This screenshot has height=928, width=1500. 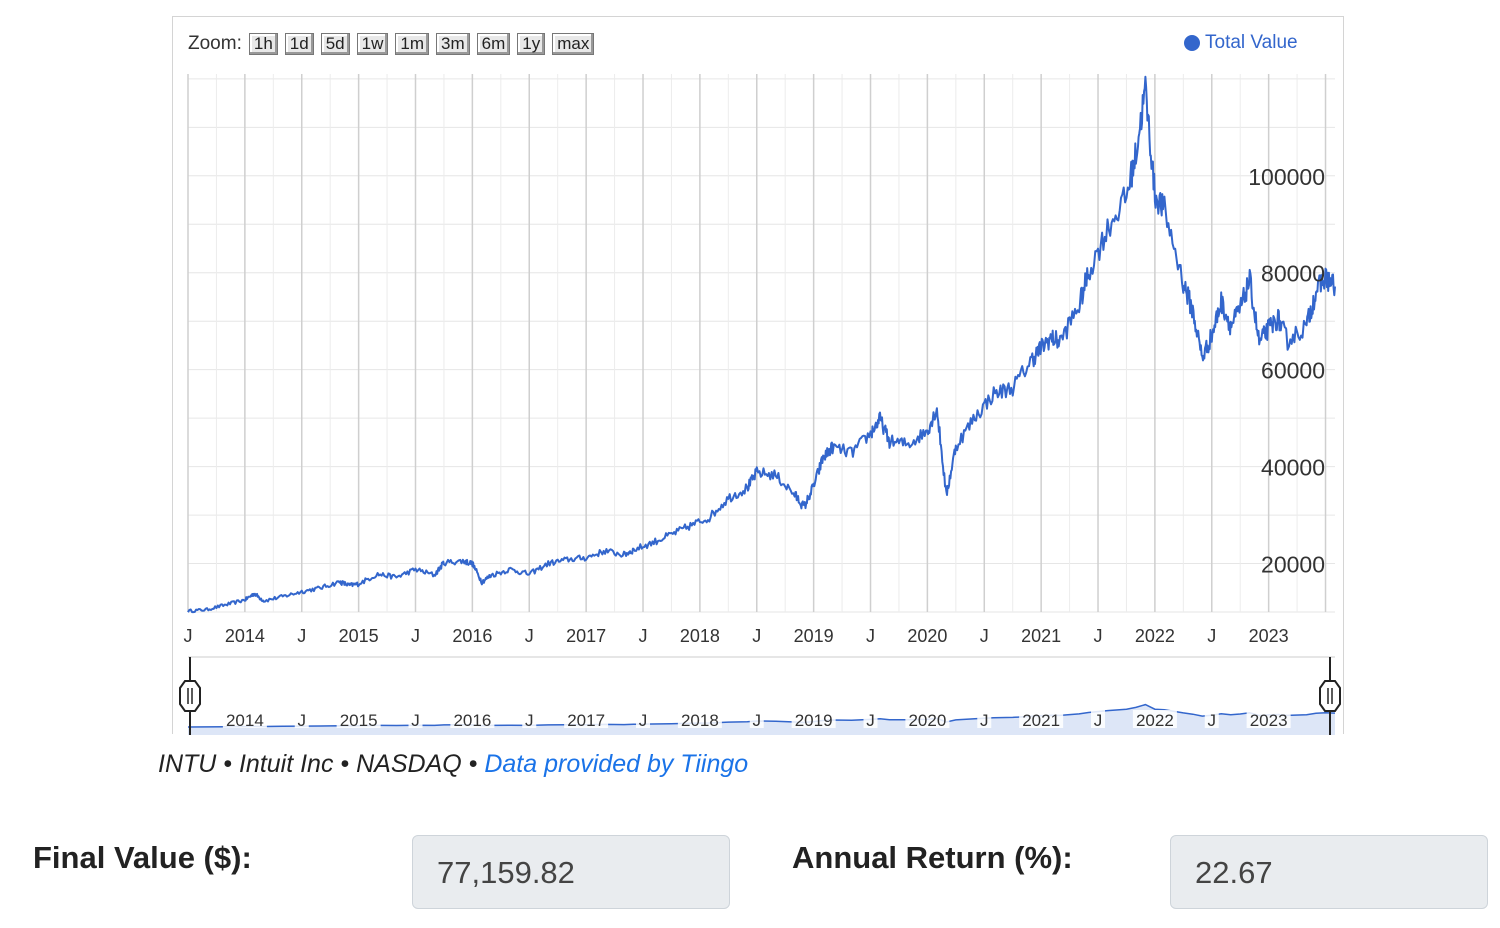 What do you see at coordinates (700, 636) in the screenshot?
I see `x-tick-label: 2018` at bounding box center [700, 636].